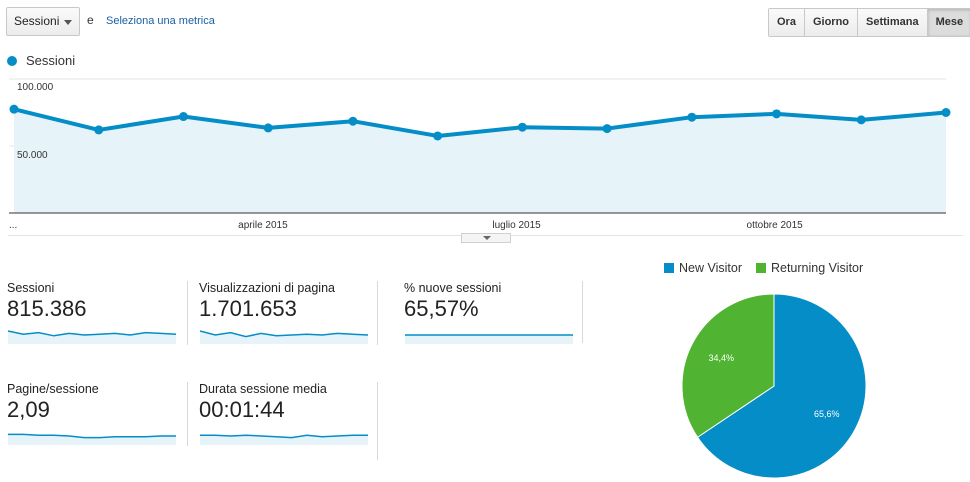  I want to click on period-selector: Ora Giorno Settimana Mese, so click(869, 22).